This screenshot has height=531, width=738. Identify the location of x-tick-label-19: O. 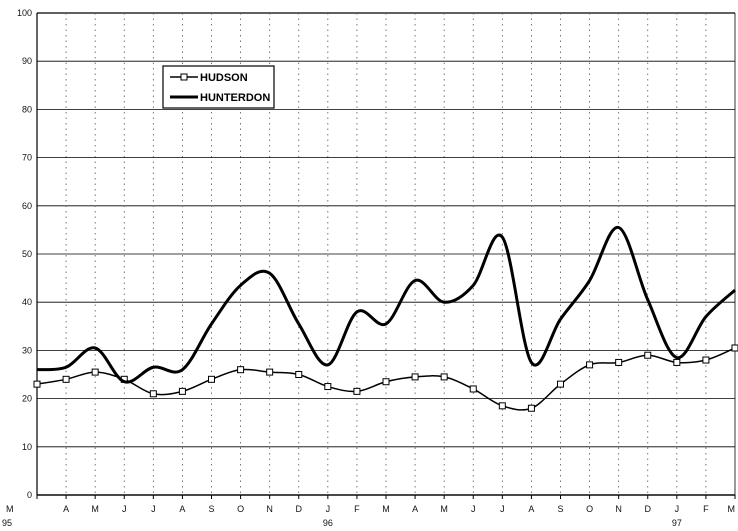
(589, 509).